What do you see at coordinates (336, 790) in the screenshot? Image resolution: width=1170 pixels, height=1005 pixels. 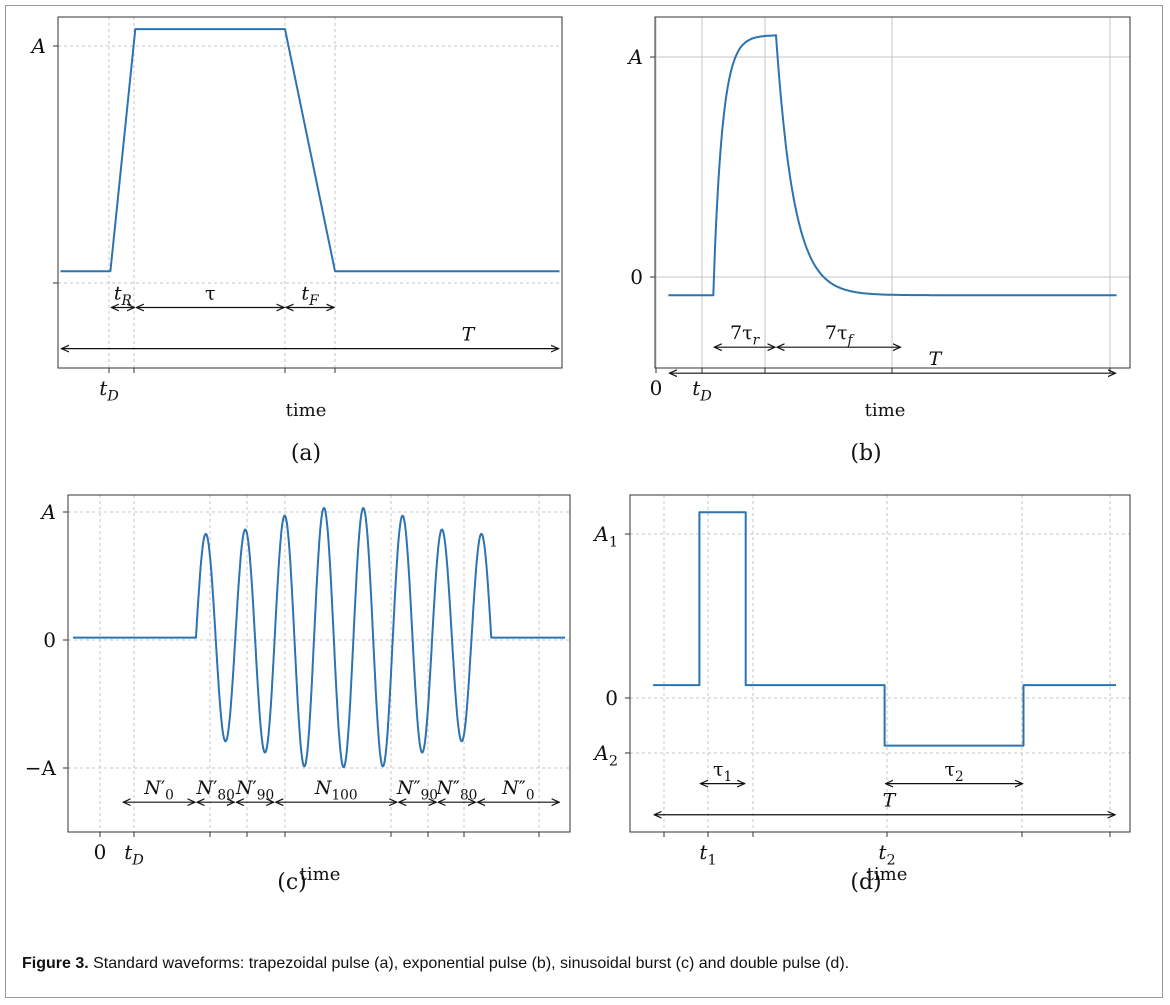 I see `span-label: N100` at bounding box center [336, 790].